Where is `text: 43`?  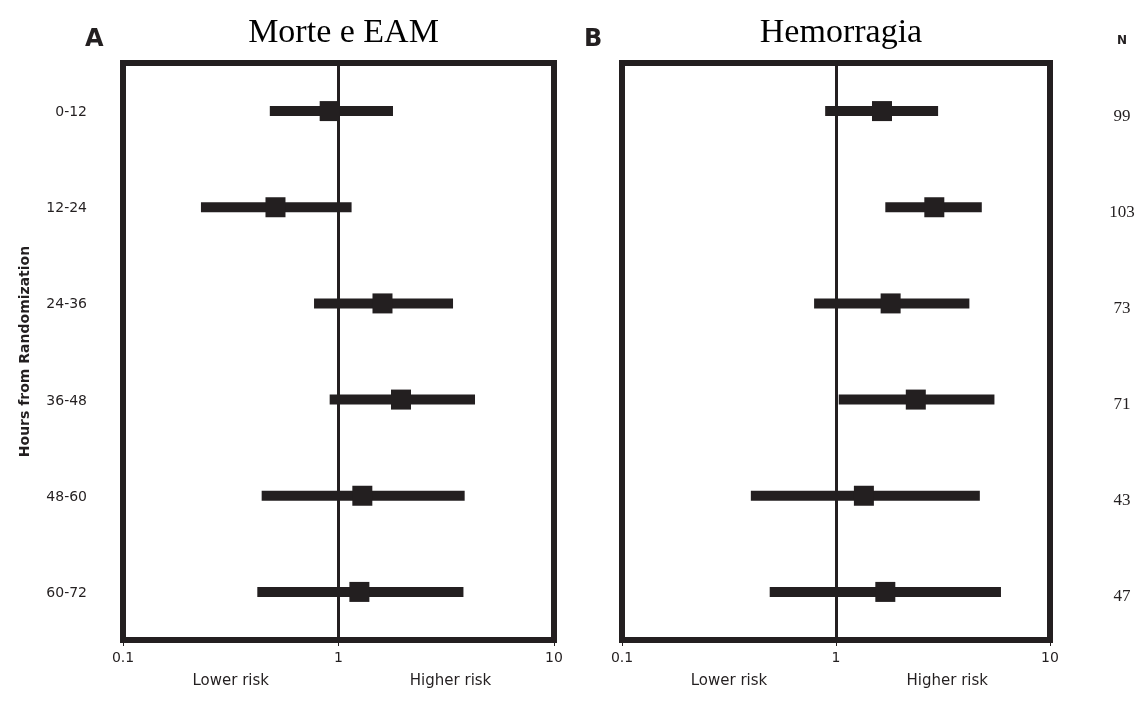
text: 43 is located at coordinates (1122, 500).